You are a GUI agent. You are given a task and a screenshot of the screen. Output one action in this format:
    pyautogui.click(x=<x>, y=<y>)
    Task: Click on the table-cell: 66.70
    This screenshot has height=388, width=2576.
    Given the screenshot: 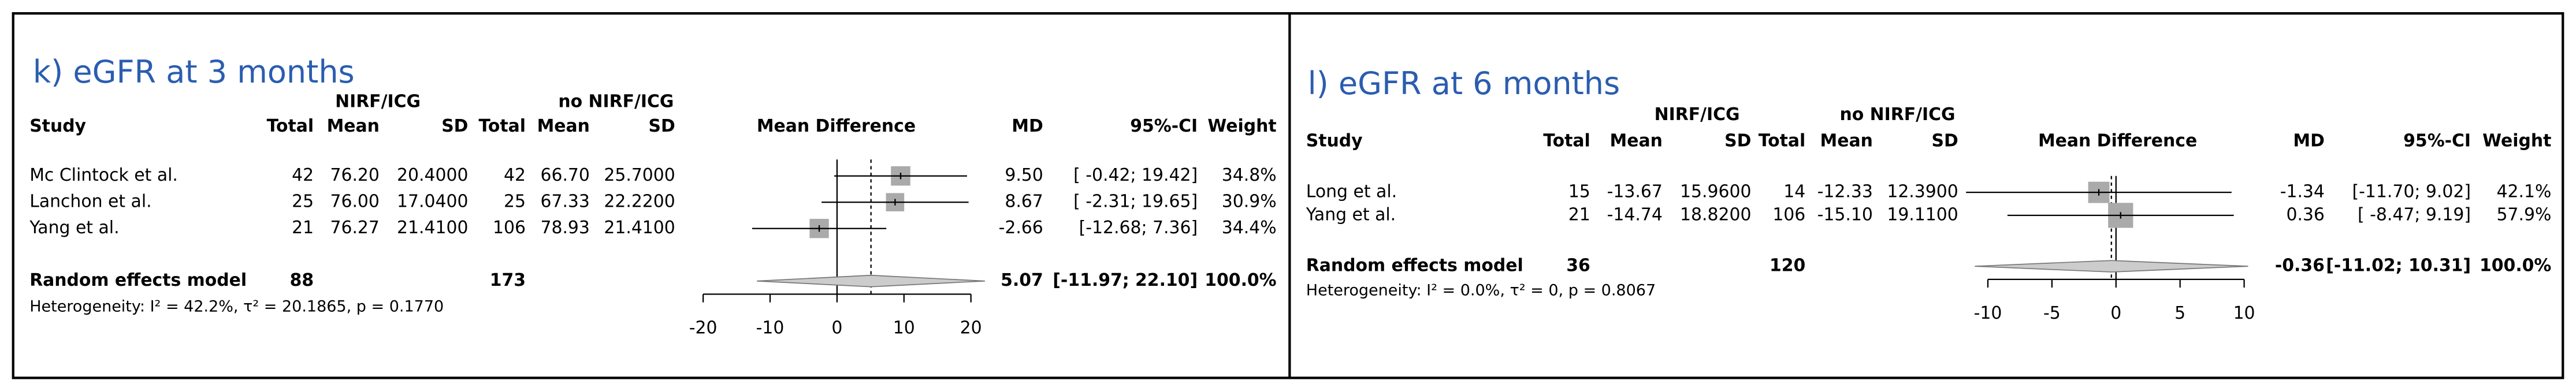 What is the action you would take?
    pyautogui.click(x=564, y=175)
    